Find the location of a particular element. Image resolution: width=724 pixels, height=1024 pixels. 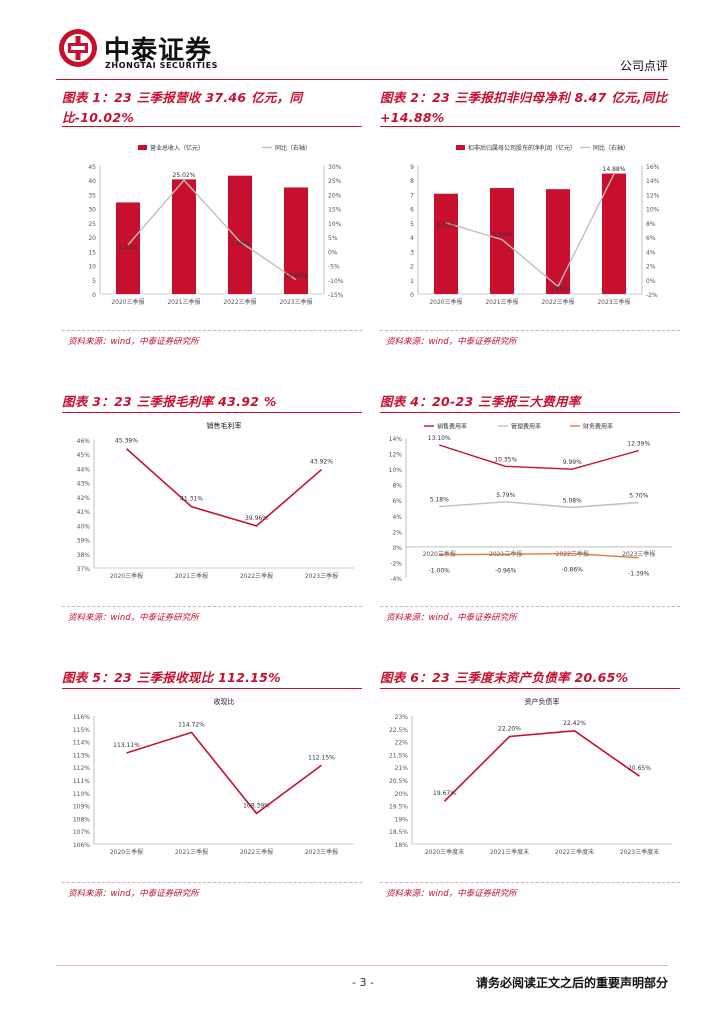

report-type: 公司点评 is located at coordinates (643, 66).